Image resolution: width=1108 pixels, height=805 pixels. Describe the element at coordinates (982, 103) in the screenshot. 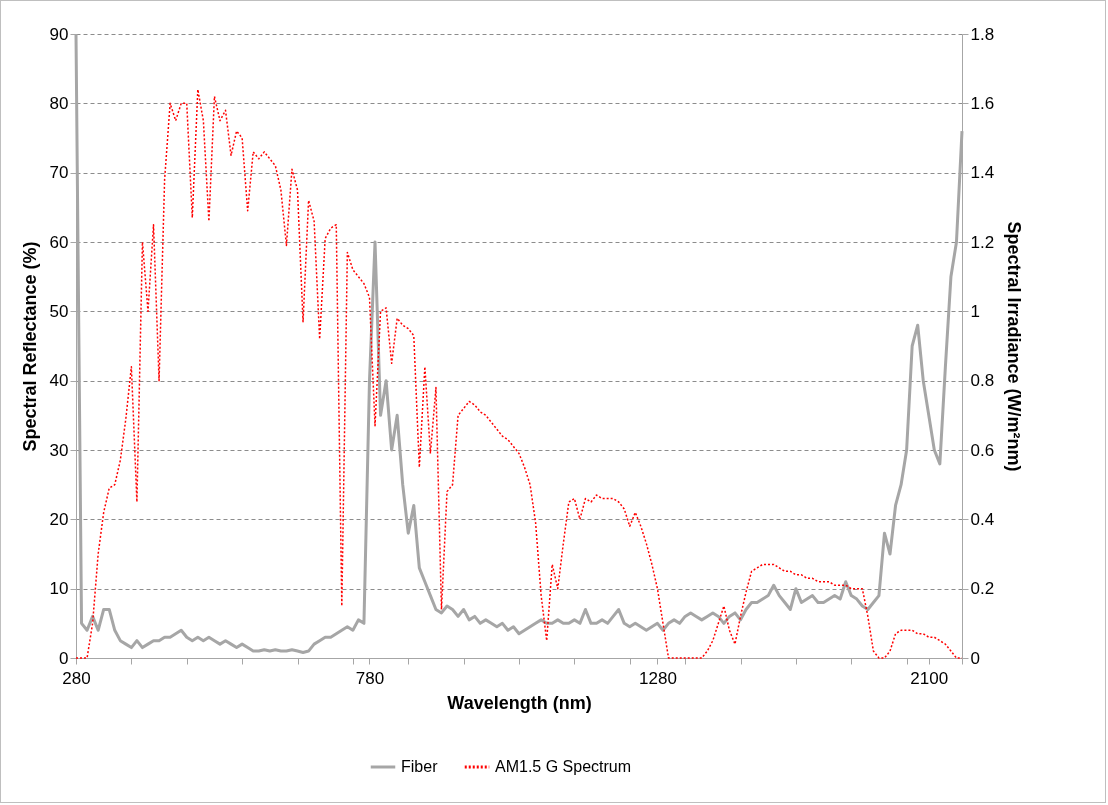

I see `y2-tick-label: 1.6` at that location.